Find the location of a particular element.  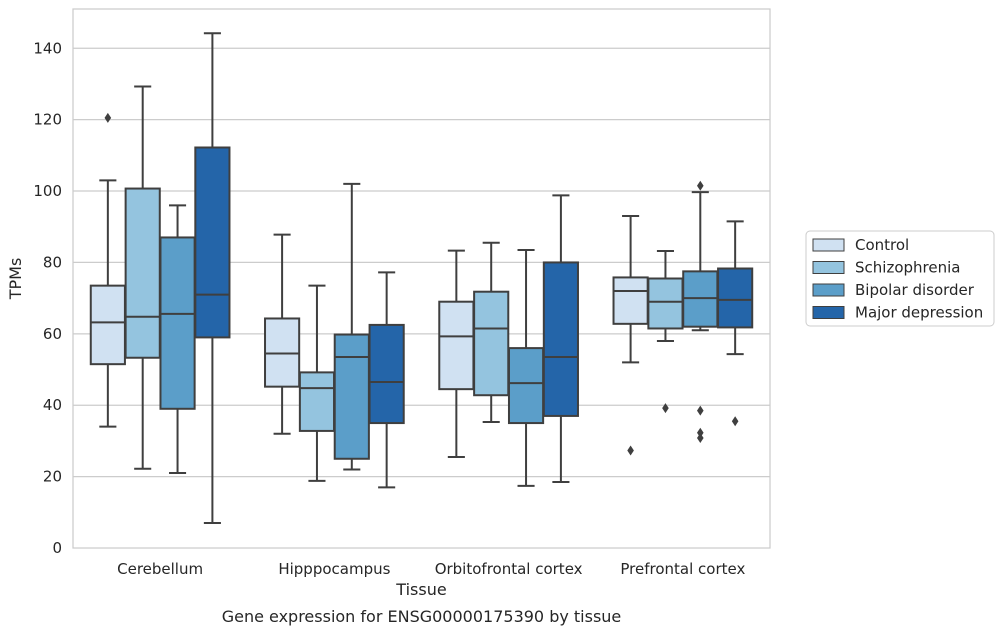

x-tick-label: Hipppocampus is located at coordinates (334, 569).